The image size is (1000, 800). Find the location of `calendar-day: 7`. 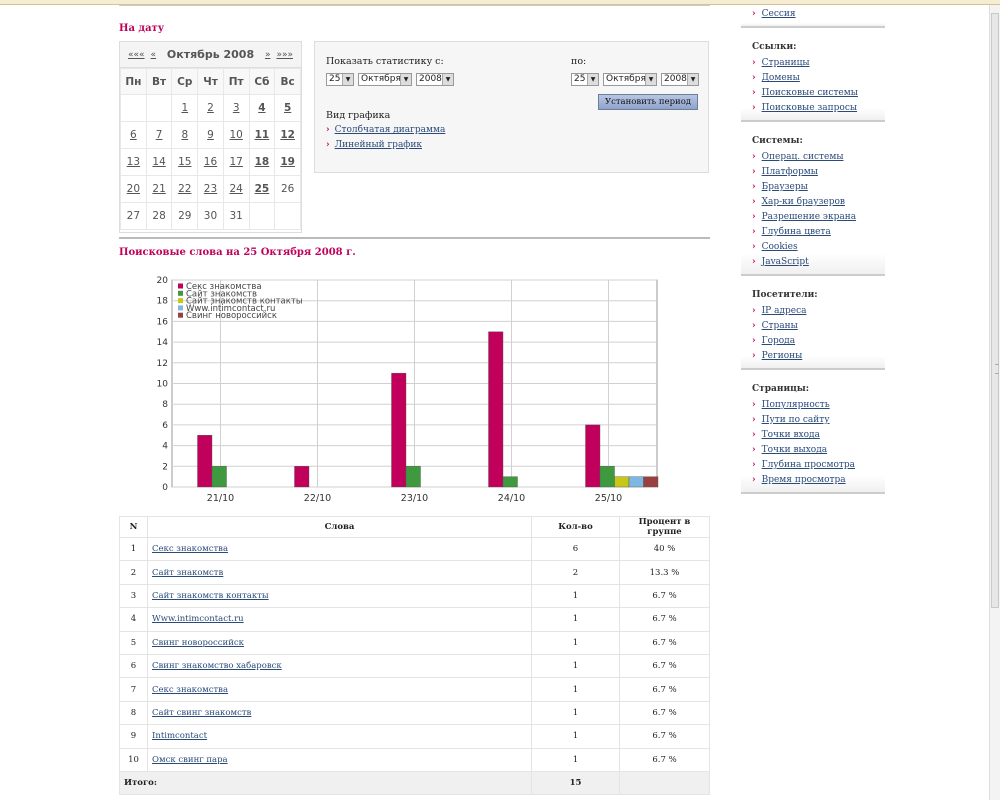

calendar-day: 7 is located at coordinates (159, 135).